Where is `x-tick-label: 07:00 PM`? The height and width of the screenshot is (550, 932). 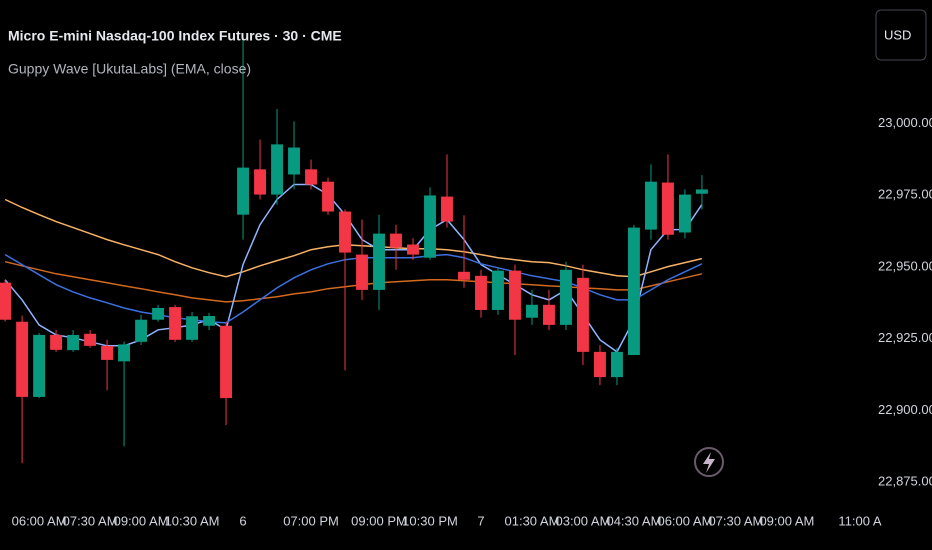
x-tick-label: 07:00 PM is located at coordinates (311, 520).